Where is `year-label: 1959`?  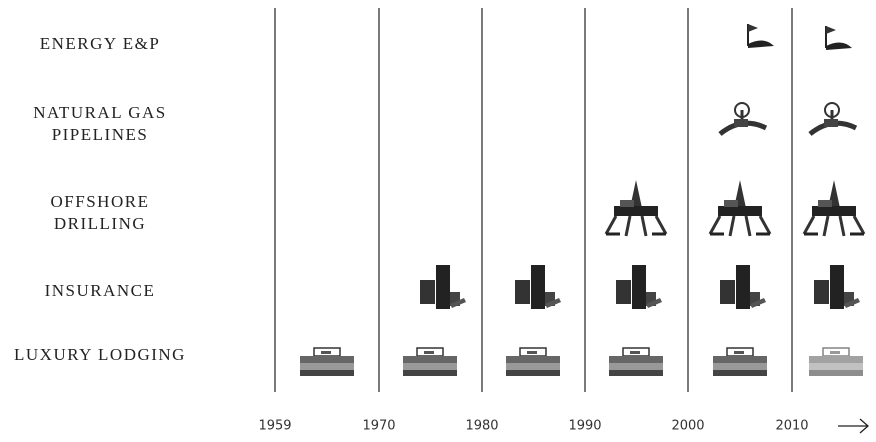 year-label: 1959 is located at coordinates (274, 426).